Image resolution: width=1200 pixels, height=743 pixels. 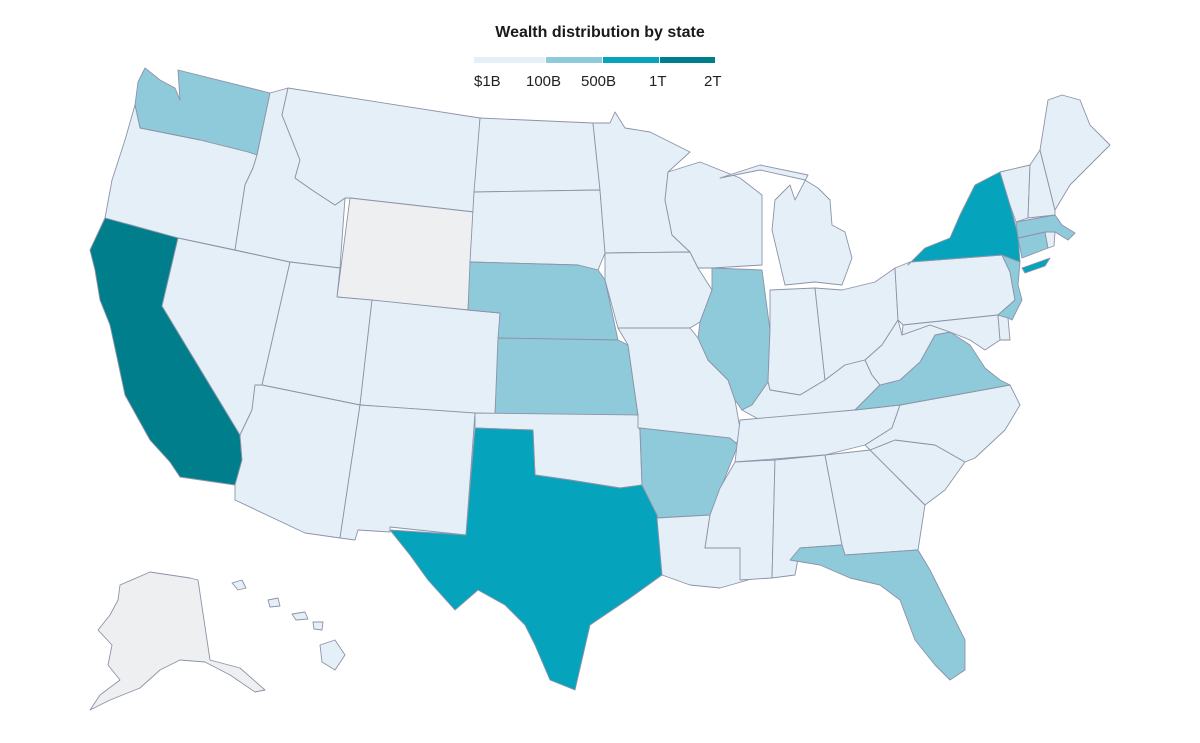 What do you see at coordinates (599, 81) in the screenshot?
I see `legend-label-500b: 500B` at bounding box center [599, 81].